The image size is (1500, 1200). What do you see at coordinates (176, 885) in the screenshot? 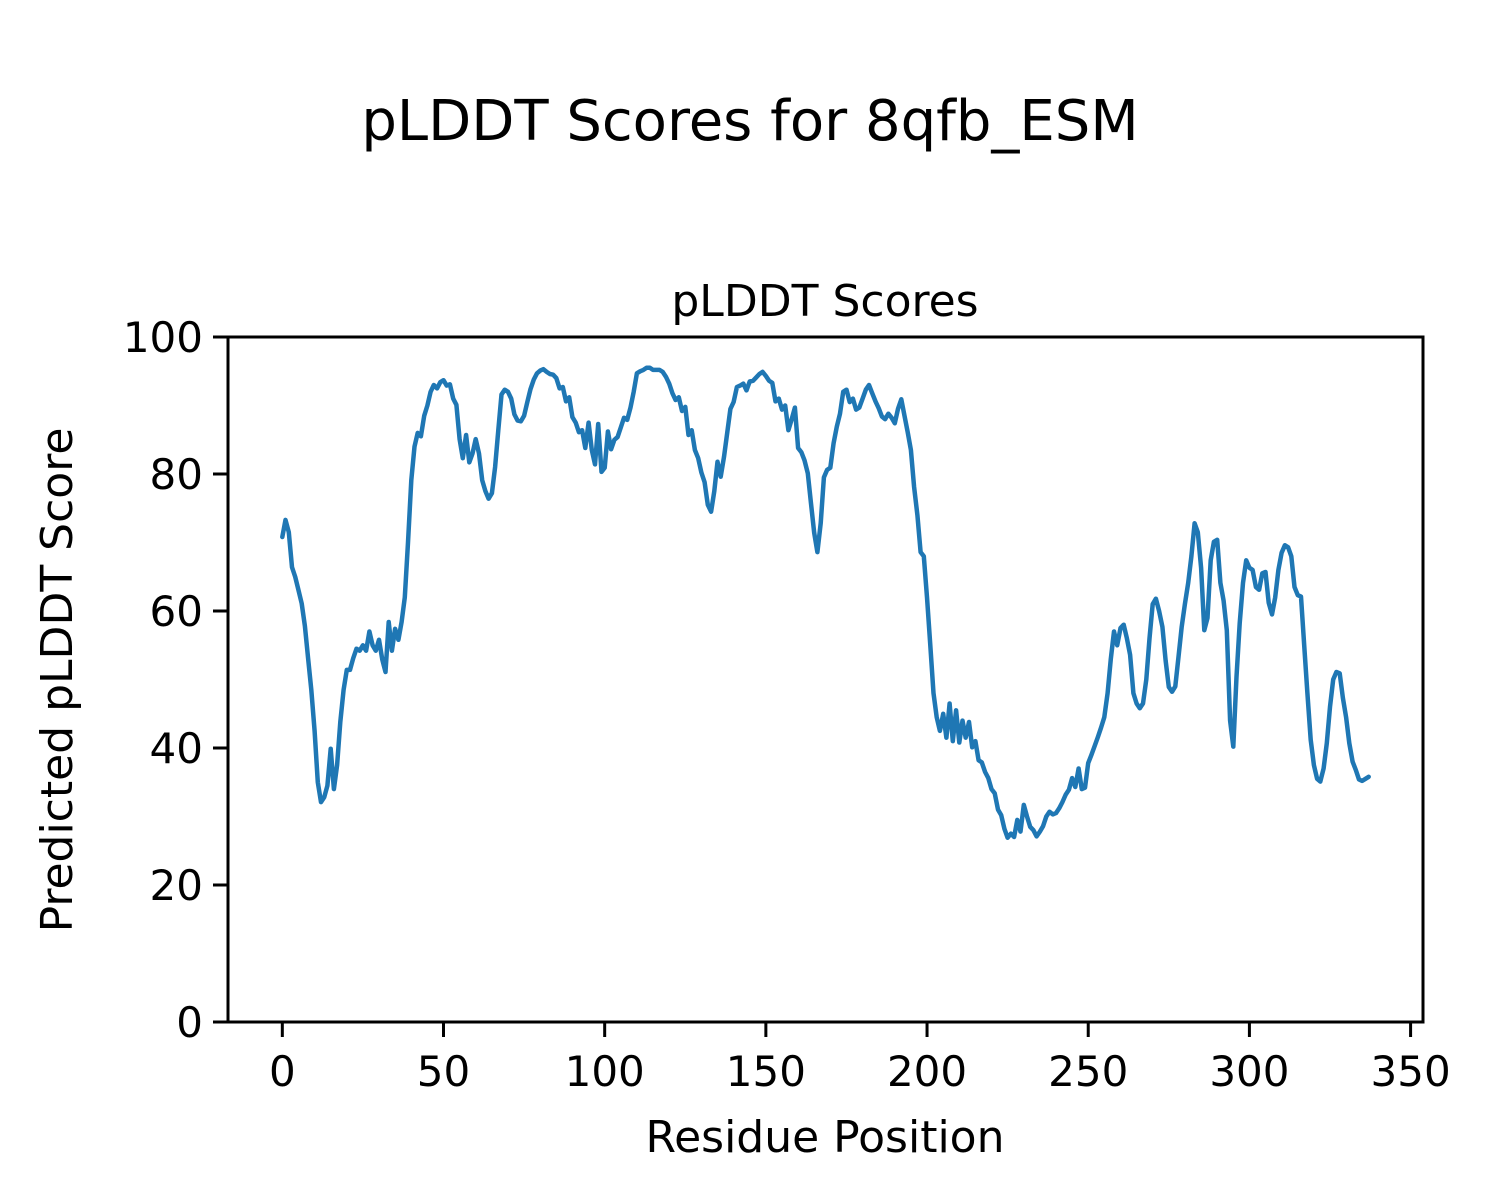
I see `y-tick-label: 20` at bounding box center [176, 885].